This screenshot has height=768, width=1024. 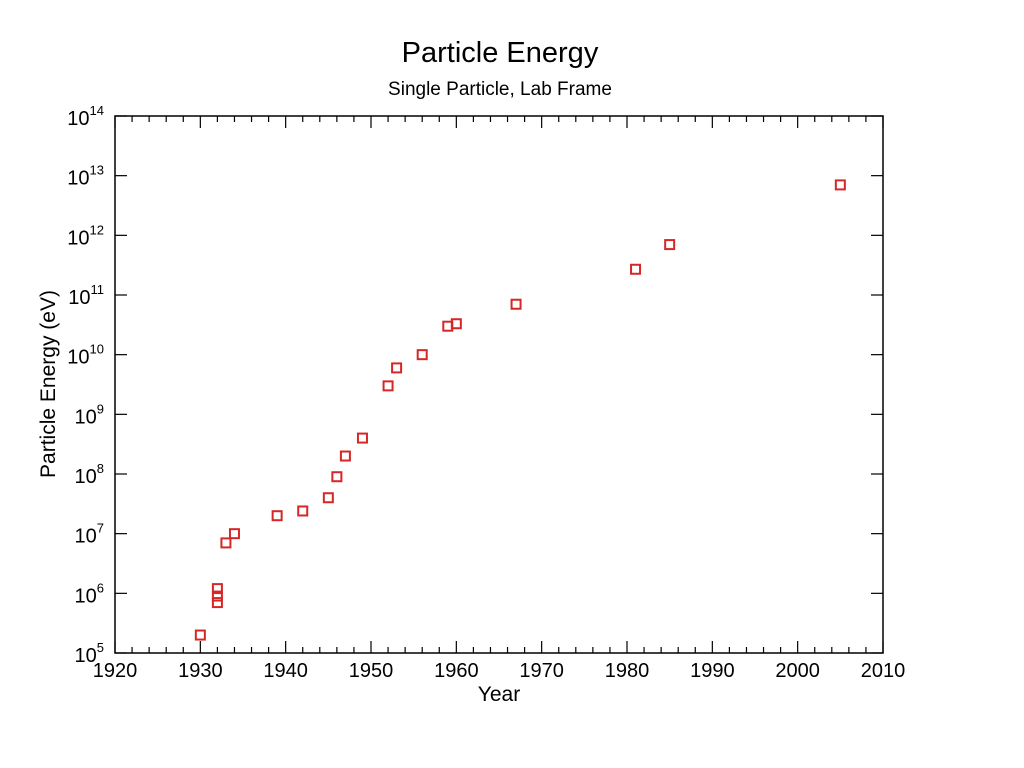 What do you see at coordinates (115, 671) in the screenshot?
I see `x-tick-label: 1920` at bounding box center [115, 671].